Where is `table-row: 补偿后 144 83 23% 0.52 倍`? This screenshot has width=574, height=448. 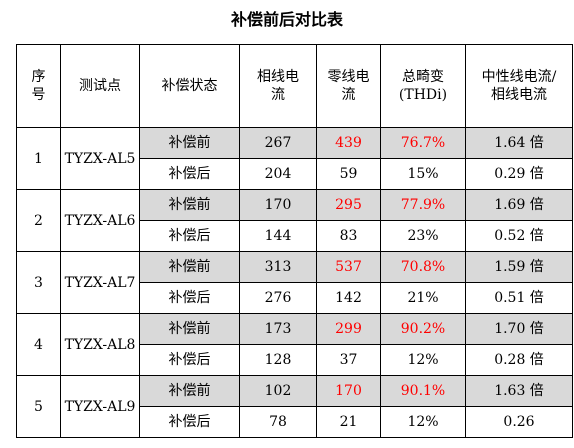
table-row: 补偿后 144 83 23% 0.52 倍 is located at coordinates (295, 236).